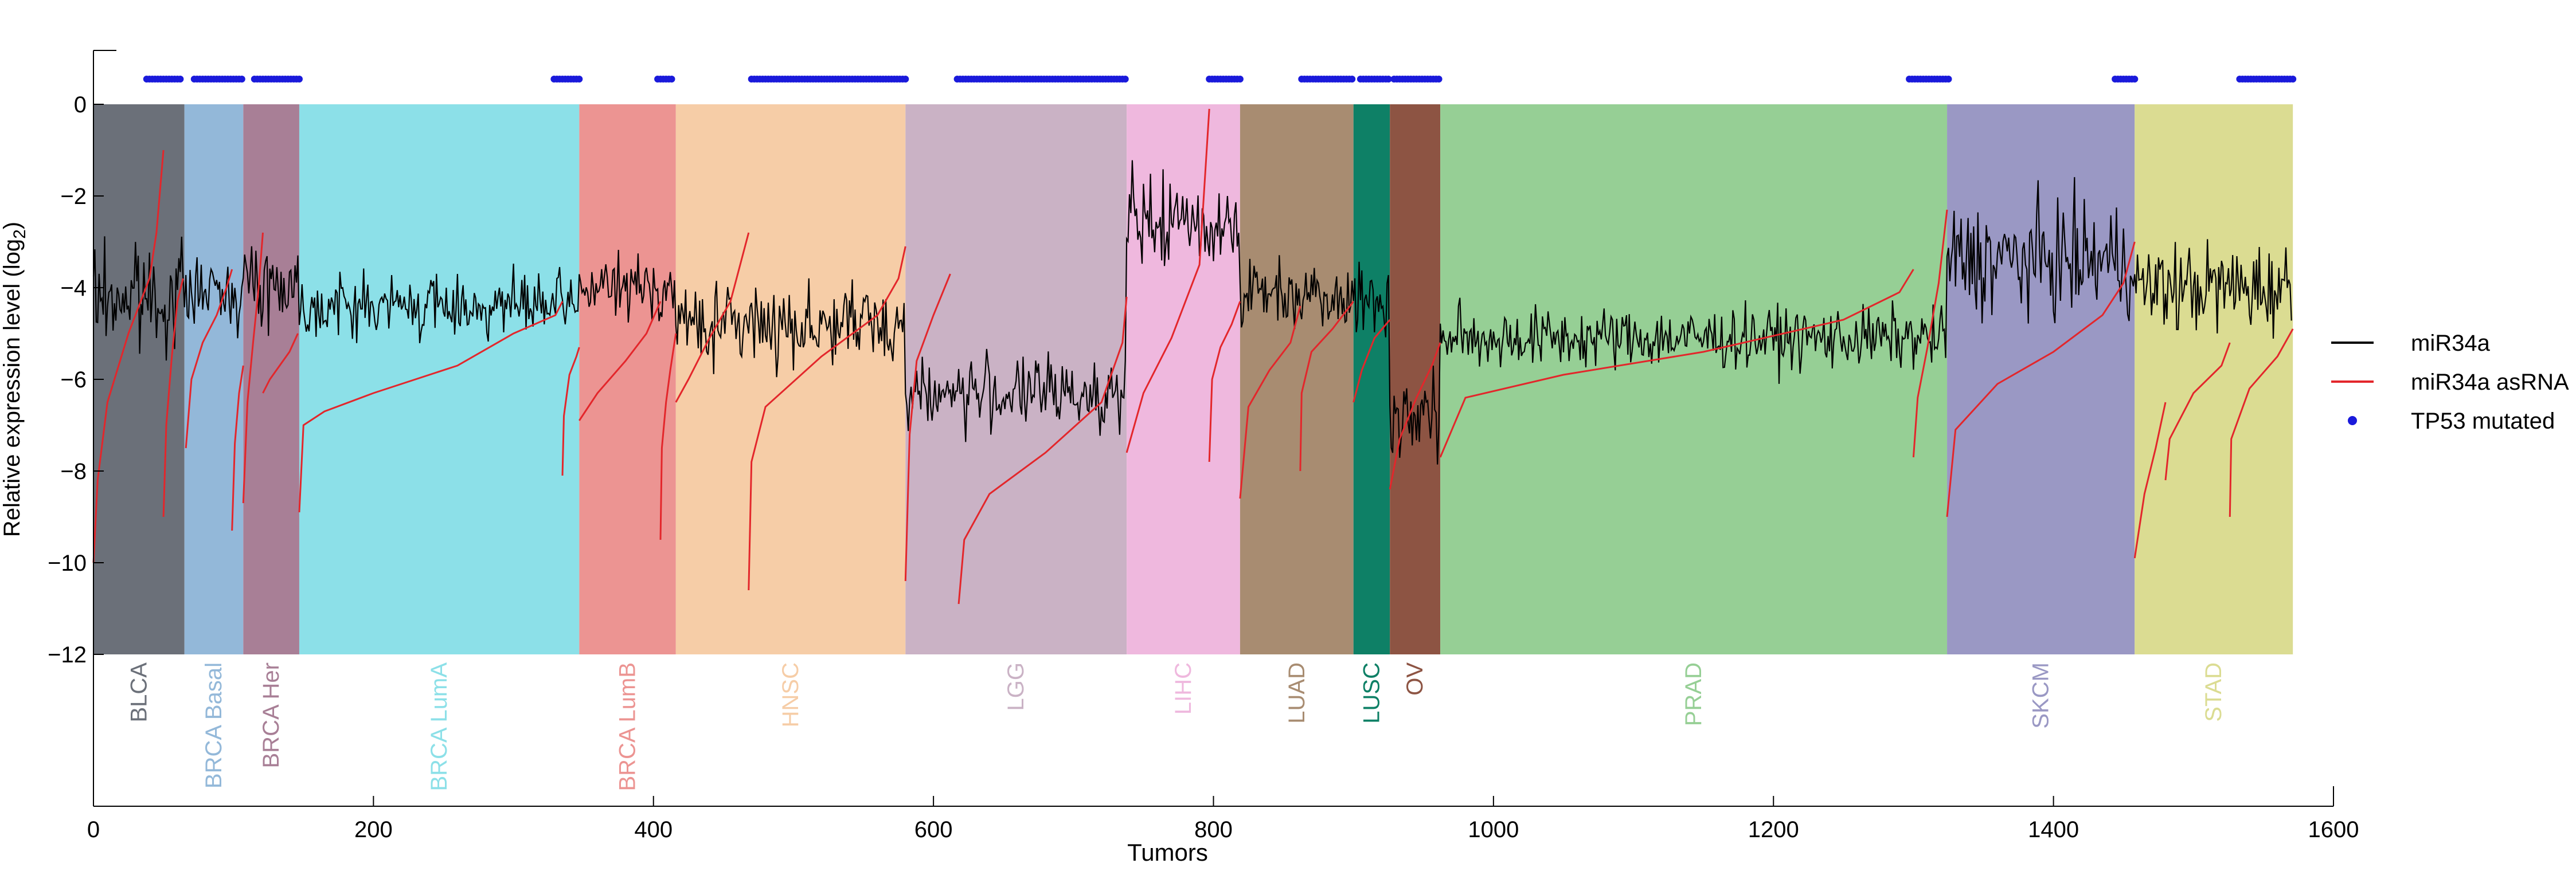 The height and width of the screenshot is (875, 2576). What do you see at coordinates (93, 829) in the screenshot?
I see `x-tick-label: 0` at bounding box center [93, 829].